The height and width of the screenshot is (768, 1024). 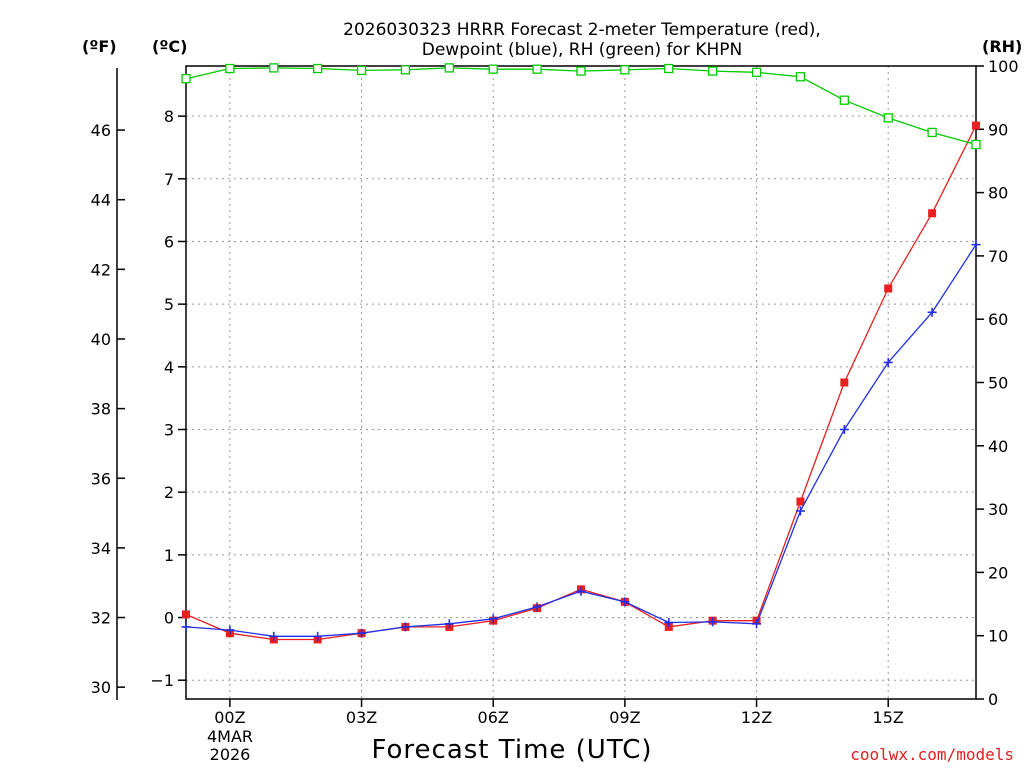 I want to click on rh-axis: 0 10 20 30 40 50 60 70 80 90 100, so click(x=997, y=383).